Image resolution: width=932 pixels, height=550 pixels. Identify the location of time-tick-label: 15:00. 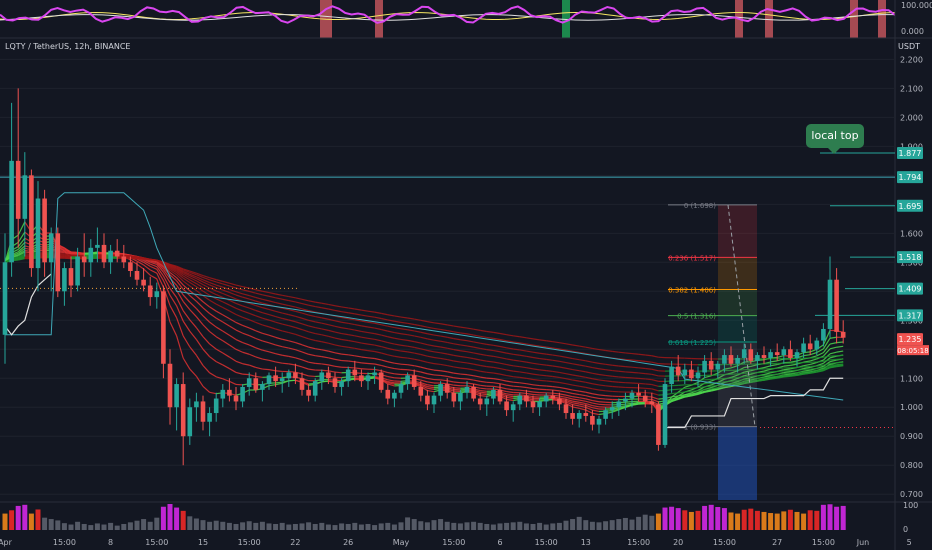
(453, 542).